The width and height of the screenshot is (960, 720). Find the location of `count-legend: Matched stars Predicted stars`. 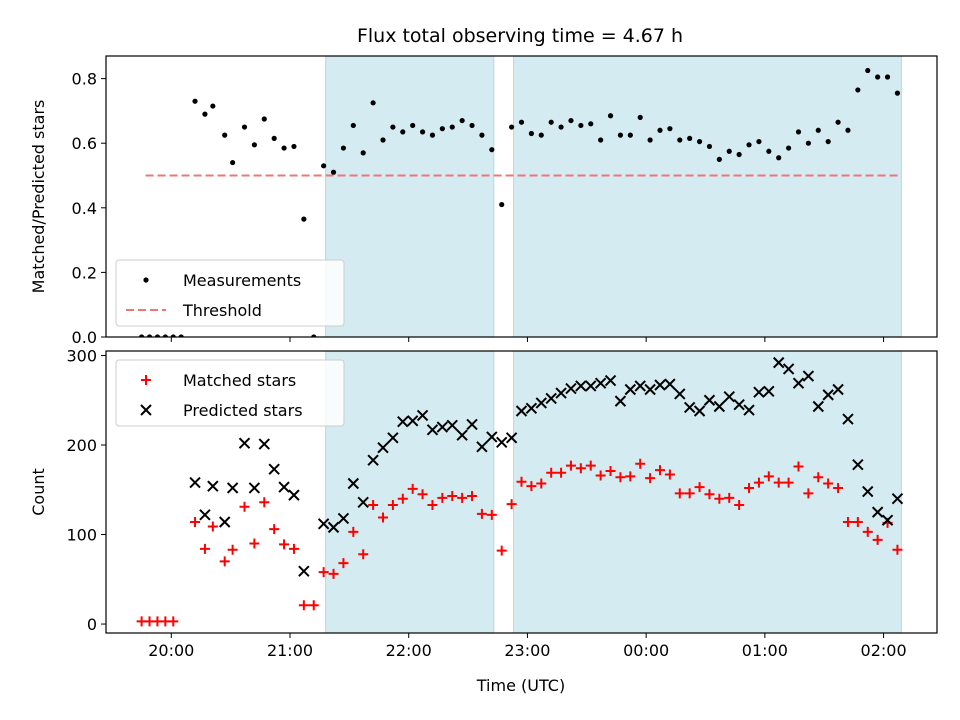

count-legend: Matched stars Predicted stars is located at coordinates (230, 393).